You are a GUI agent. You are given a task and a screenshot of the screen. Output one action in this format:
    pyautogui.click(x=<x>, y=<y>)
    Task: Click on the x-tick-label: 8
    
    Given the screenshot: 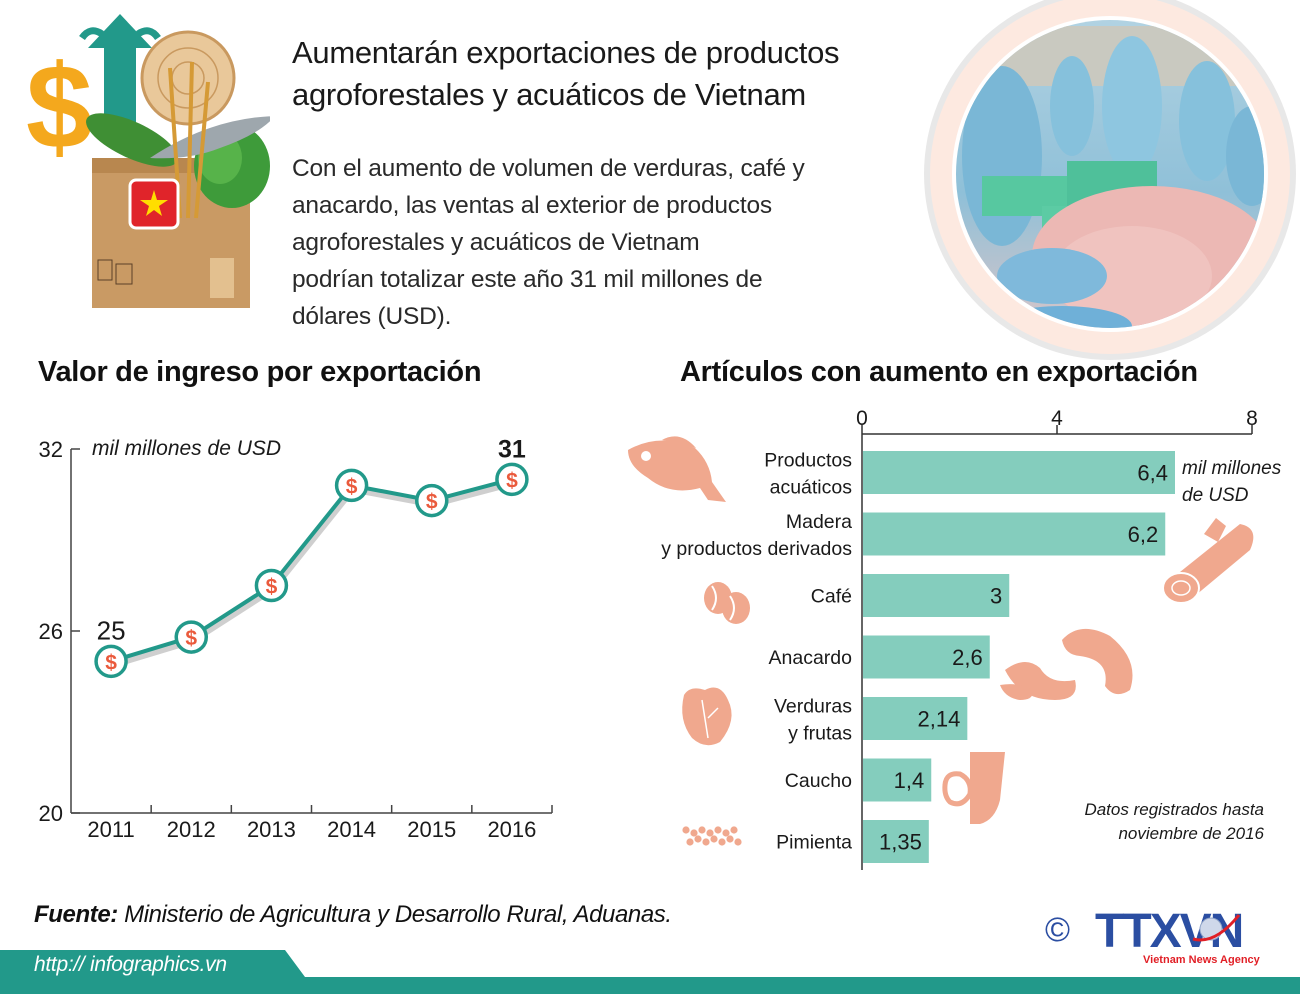 What is the action you would take?
    pyautogui.click(x=1252, y=418)
    